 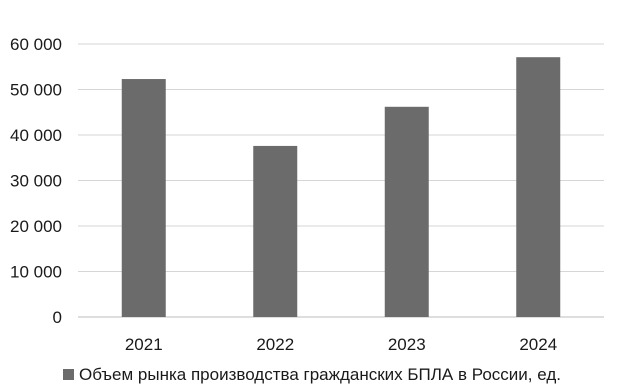 I want to click on y-tick-label: 50 000, so click(x=36, y=90).